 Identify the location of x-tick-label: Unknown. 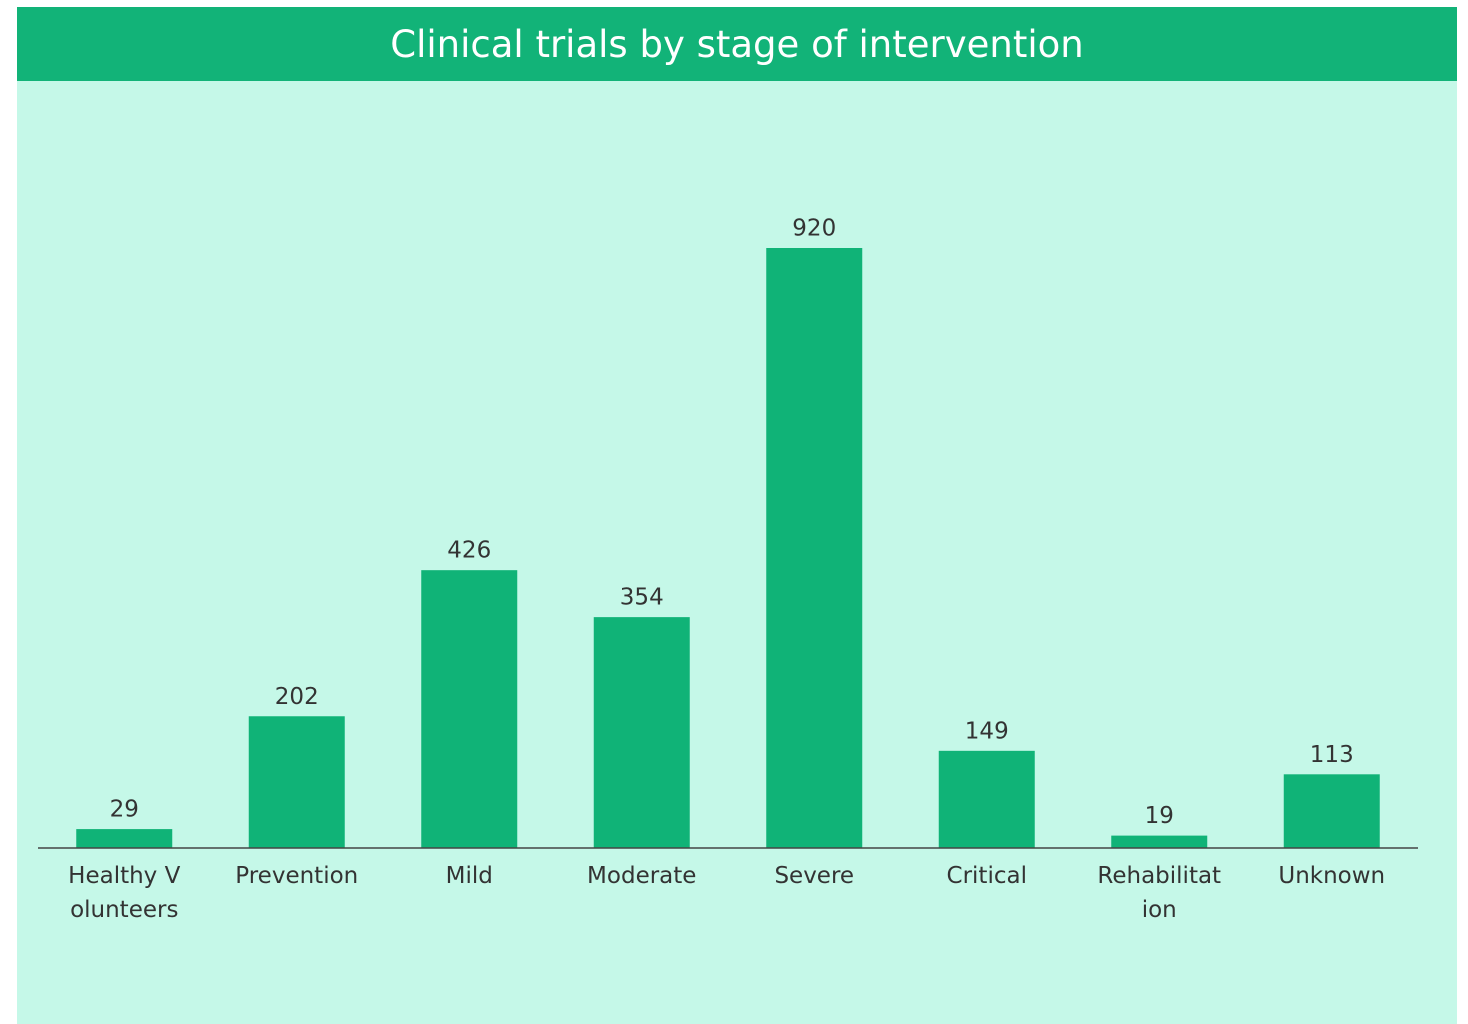
(1332, 876).